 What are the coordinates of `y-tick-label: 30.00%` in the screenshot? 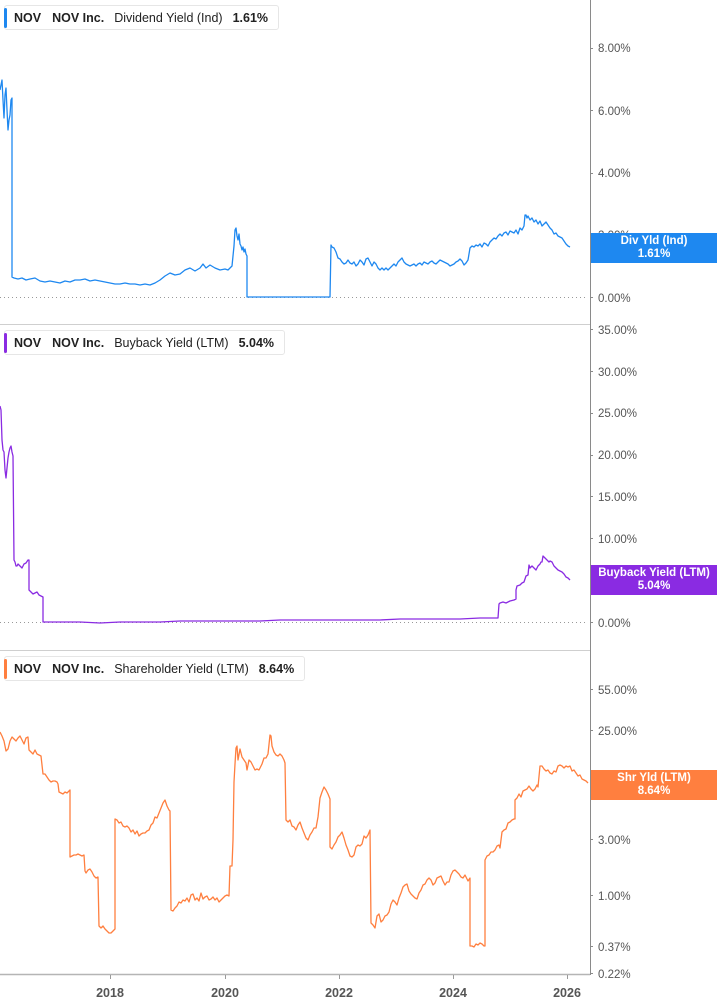 It's located at (617, 373).